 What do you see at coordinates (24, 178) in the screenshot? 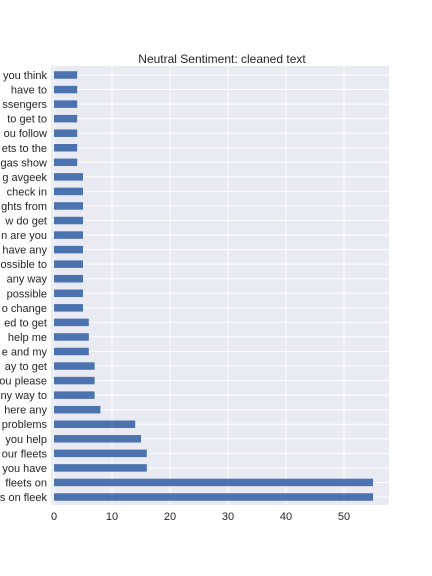
I see `y-tick-label: g avgeek` at bounding box center [24, 178].